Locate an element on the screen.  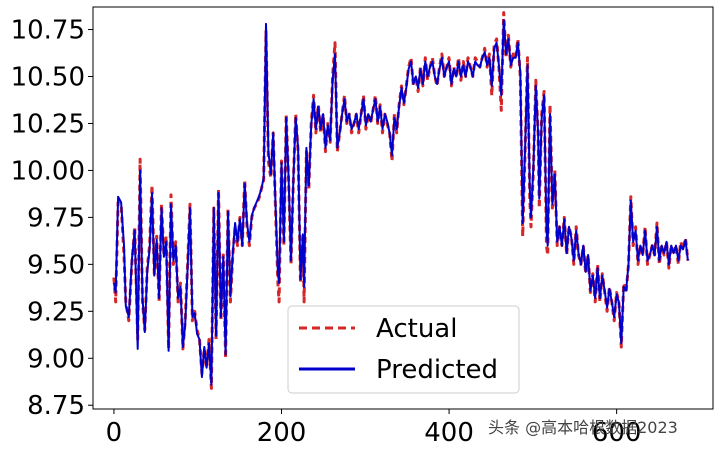
legend: Actual Predicted is located at coordinates (403, 349).